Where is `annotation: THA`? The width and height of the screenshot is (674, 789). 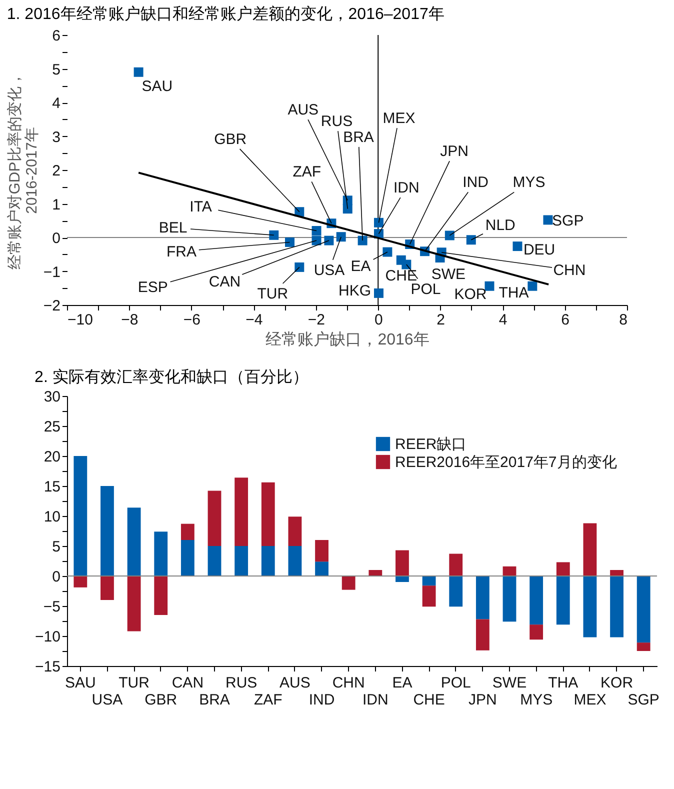 annotation: THA is located at coordinates (513, 293).